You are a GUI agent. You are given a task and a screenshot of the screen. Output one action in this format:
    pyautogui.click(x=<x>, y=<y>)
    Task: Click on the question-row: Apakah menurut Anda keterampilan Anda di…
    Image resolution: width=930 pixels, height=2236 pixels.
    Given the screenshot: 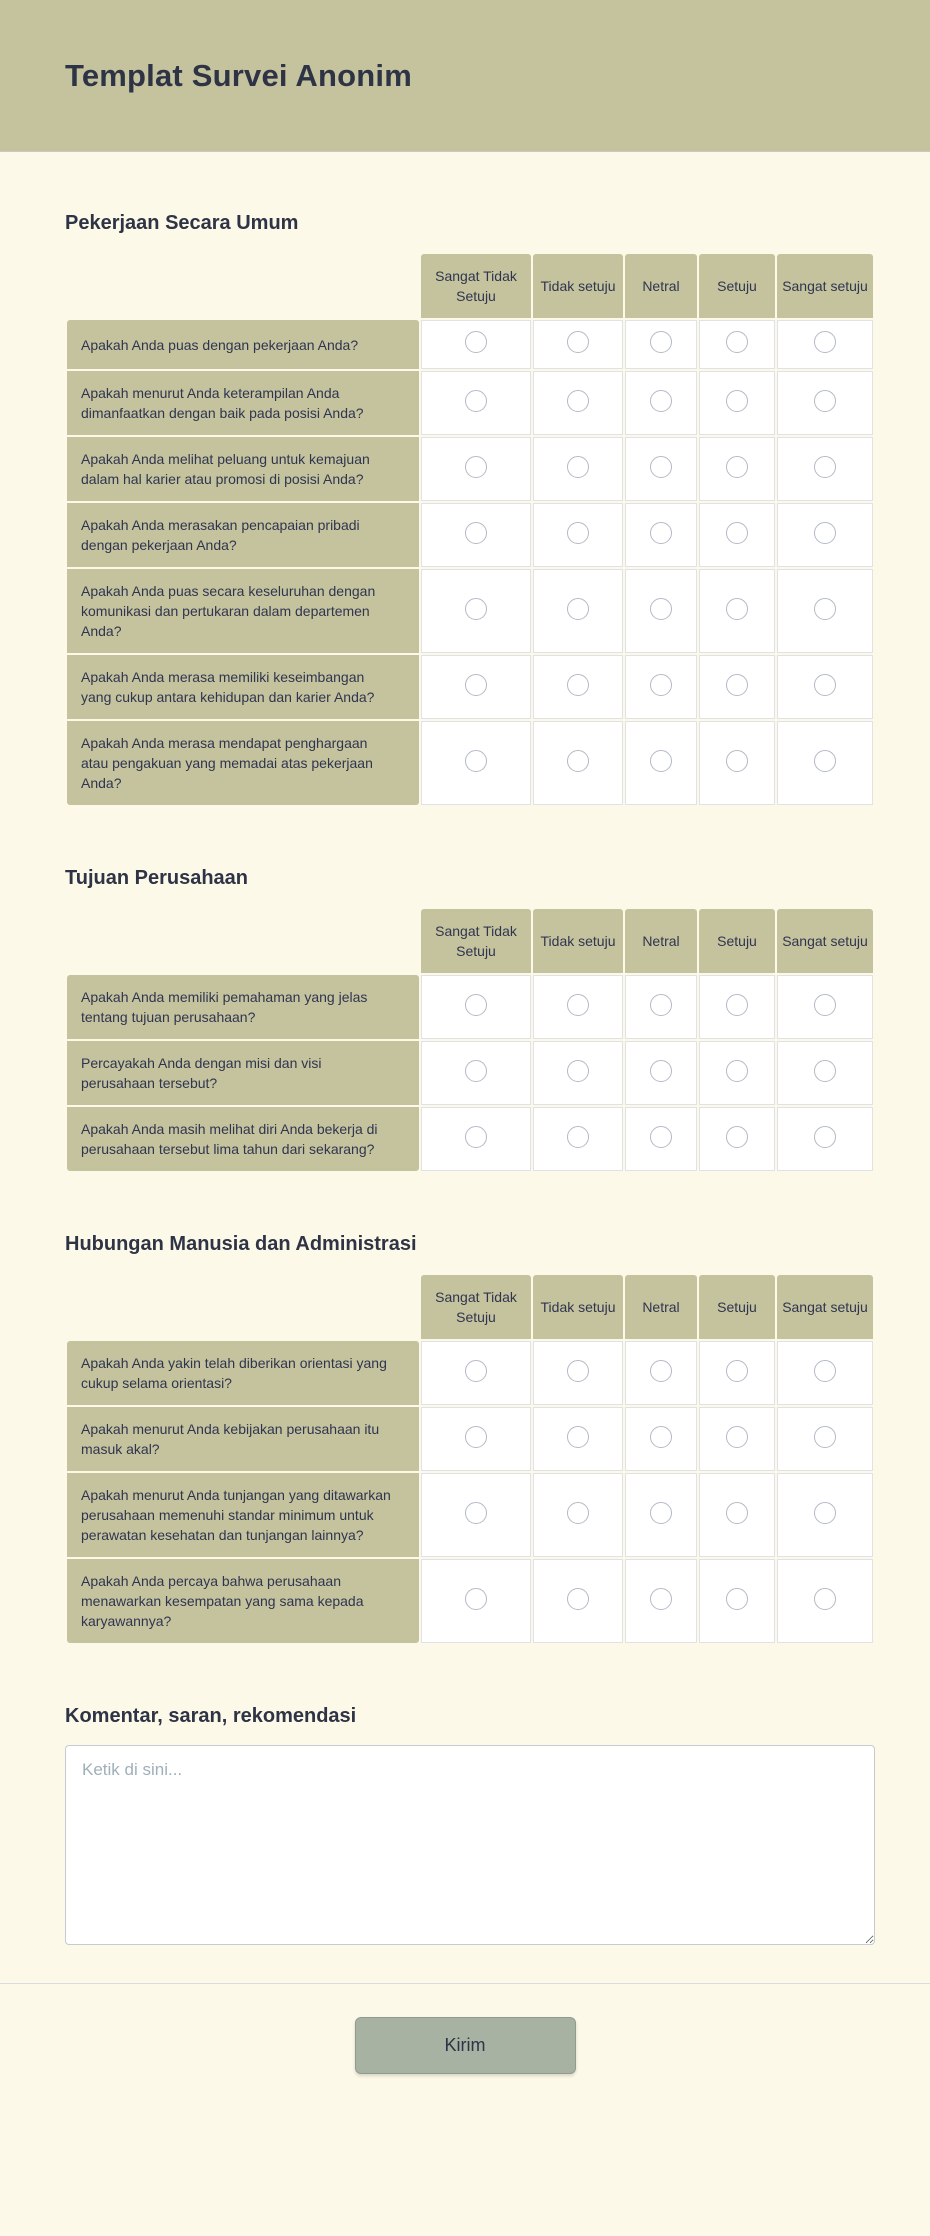 What is the action you would take?
    pyautogui.click(x=470, y=403)
    